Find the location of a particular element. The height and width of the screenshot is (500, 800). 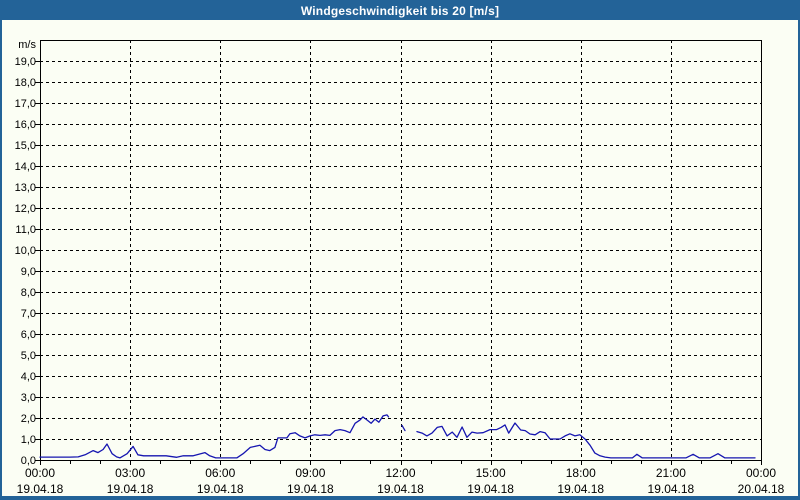

y-tick-label: 0,0 is located at coordinates (28, 461).